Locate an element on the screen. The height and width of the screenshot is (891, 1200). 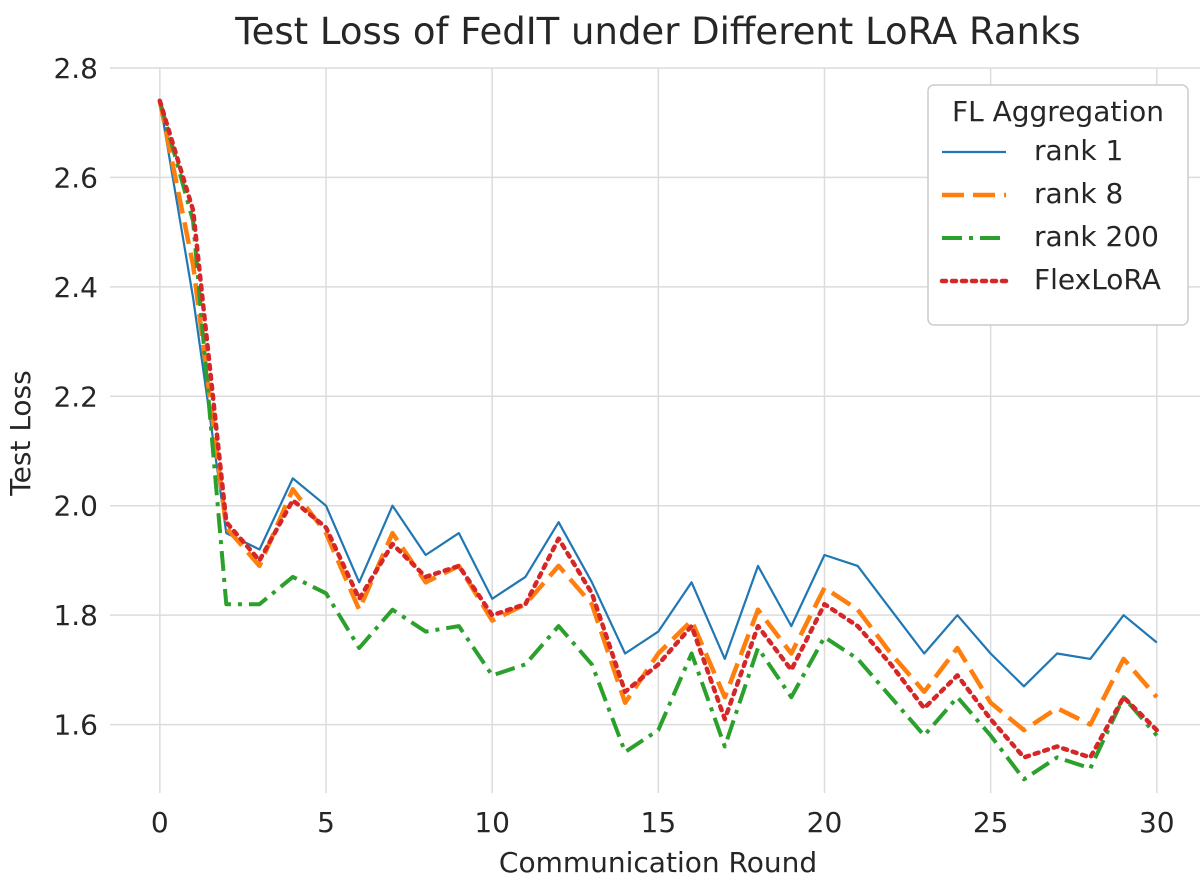
x-tick-label: 30 is located at coordinates (1157, 822).